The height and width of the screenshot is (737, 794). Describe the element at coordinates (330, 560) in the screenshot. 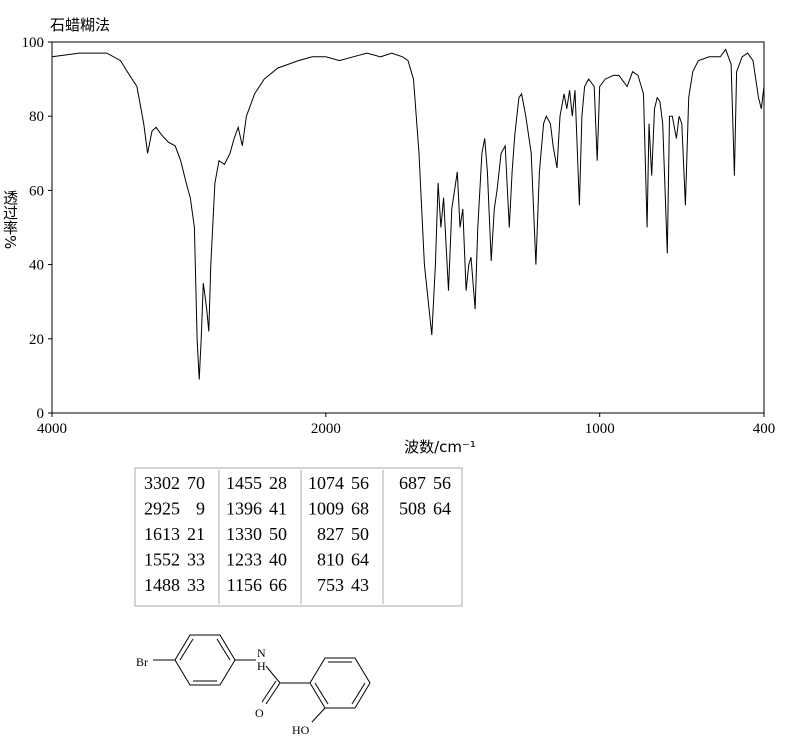

I see `peak-wavenumber: 810` at that location.